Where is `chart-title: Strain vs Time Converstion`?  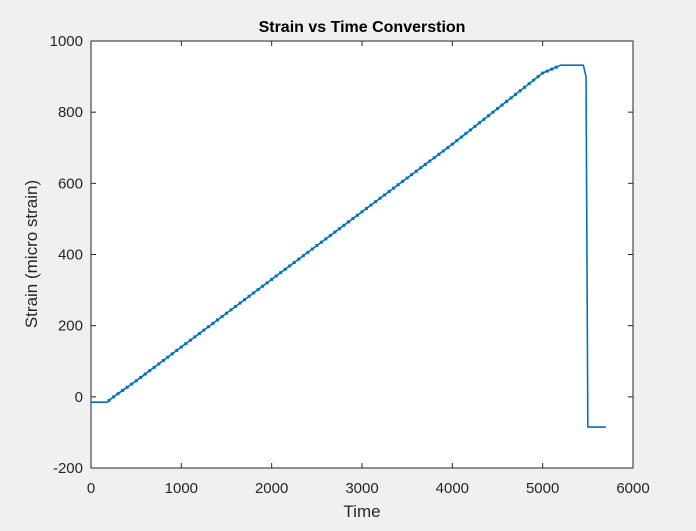 chart-title: Strain vs Time Converstion is located at coordinates (362, 27).